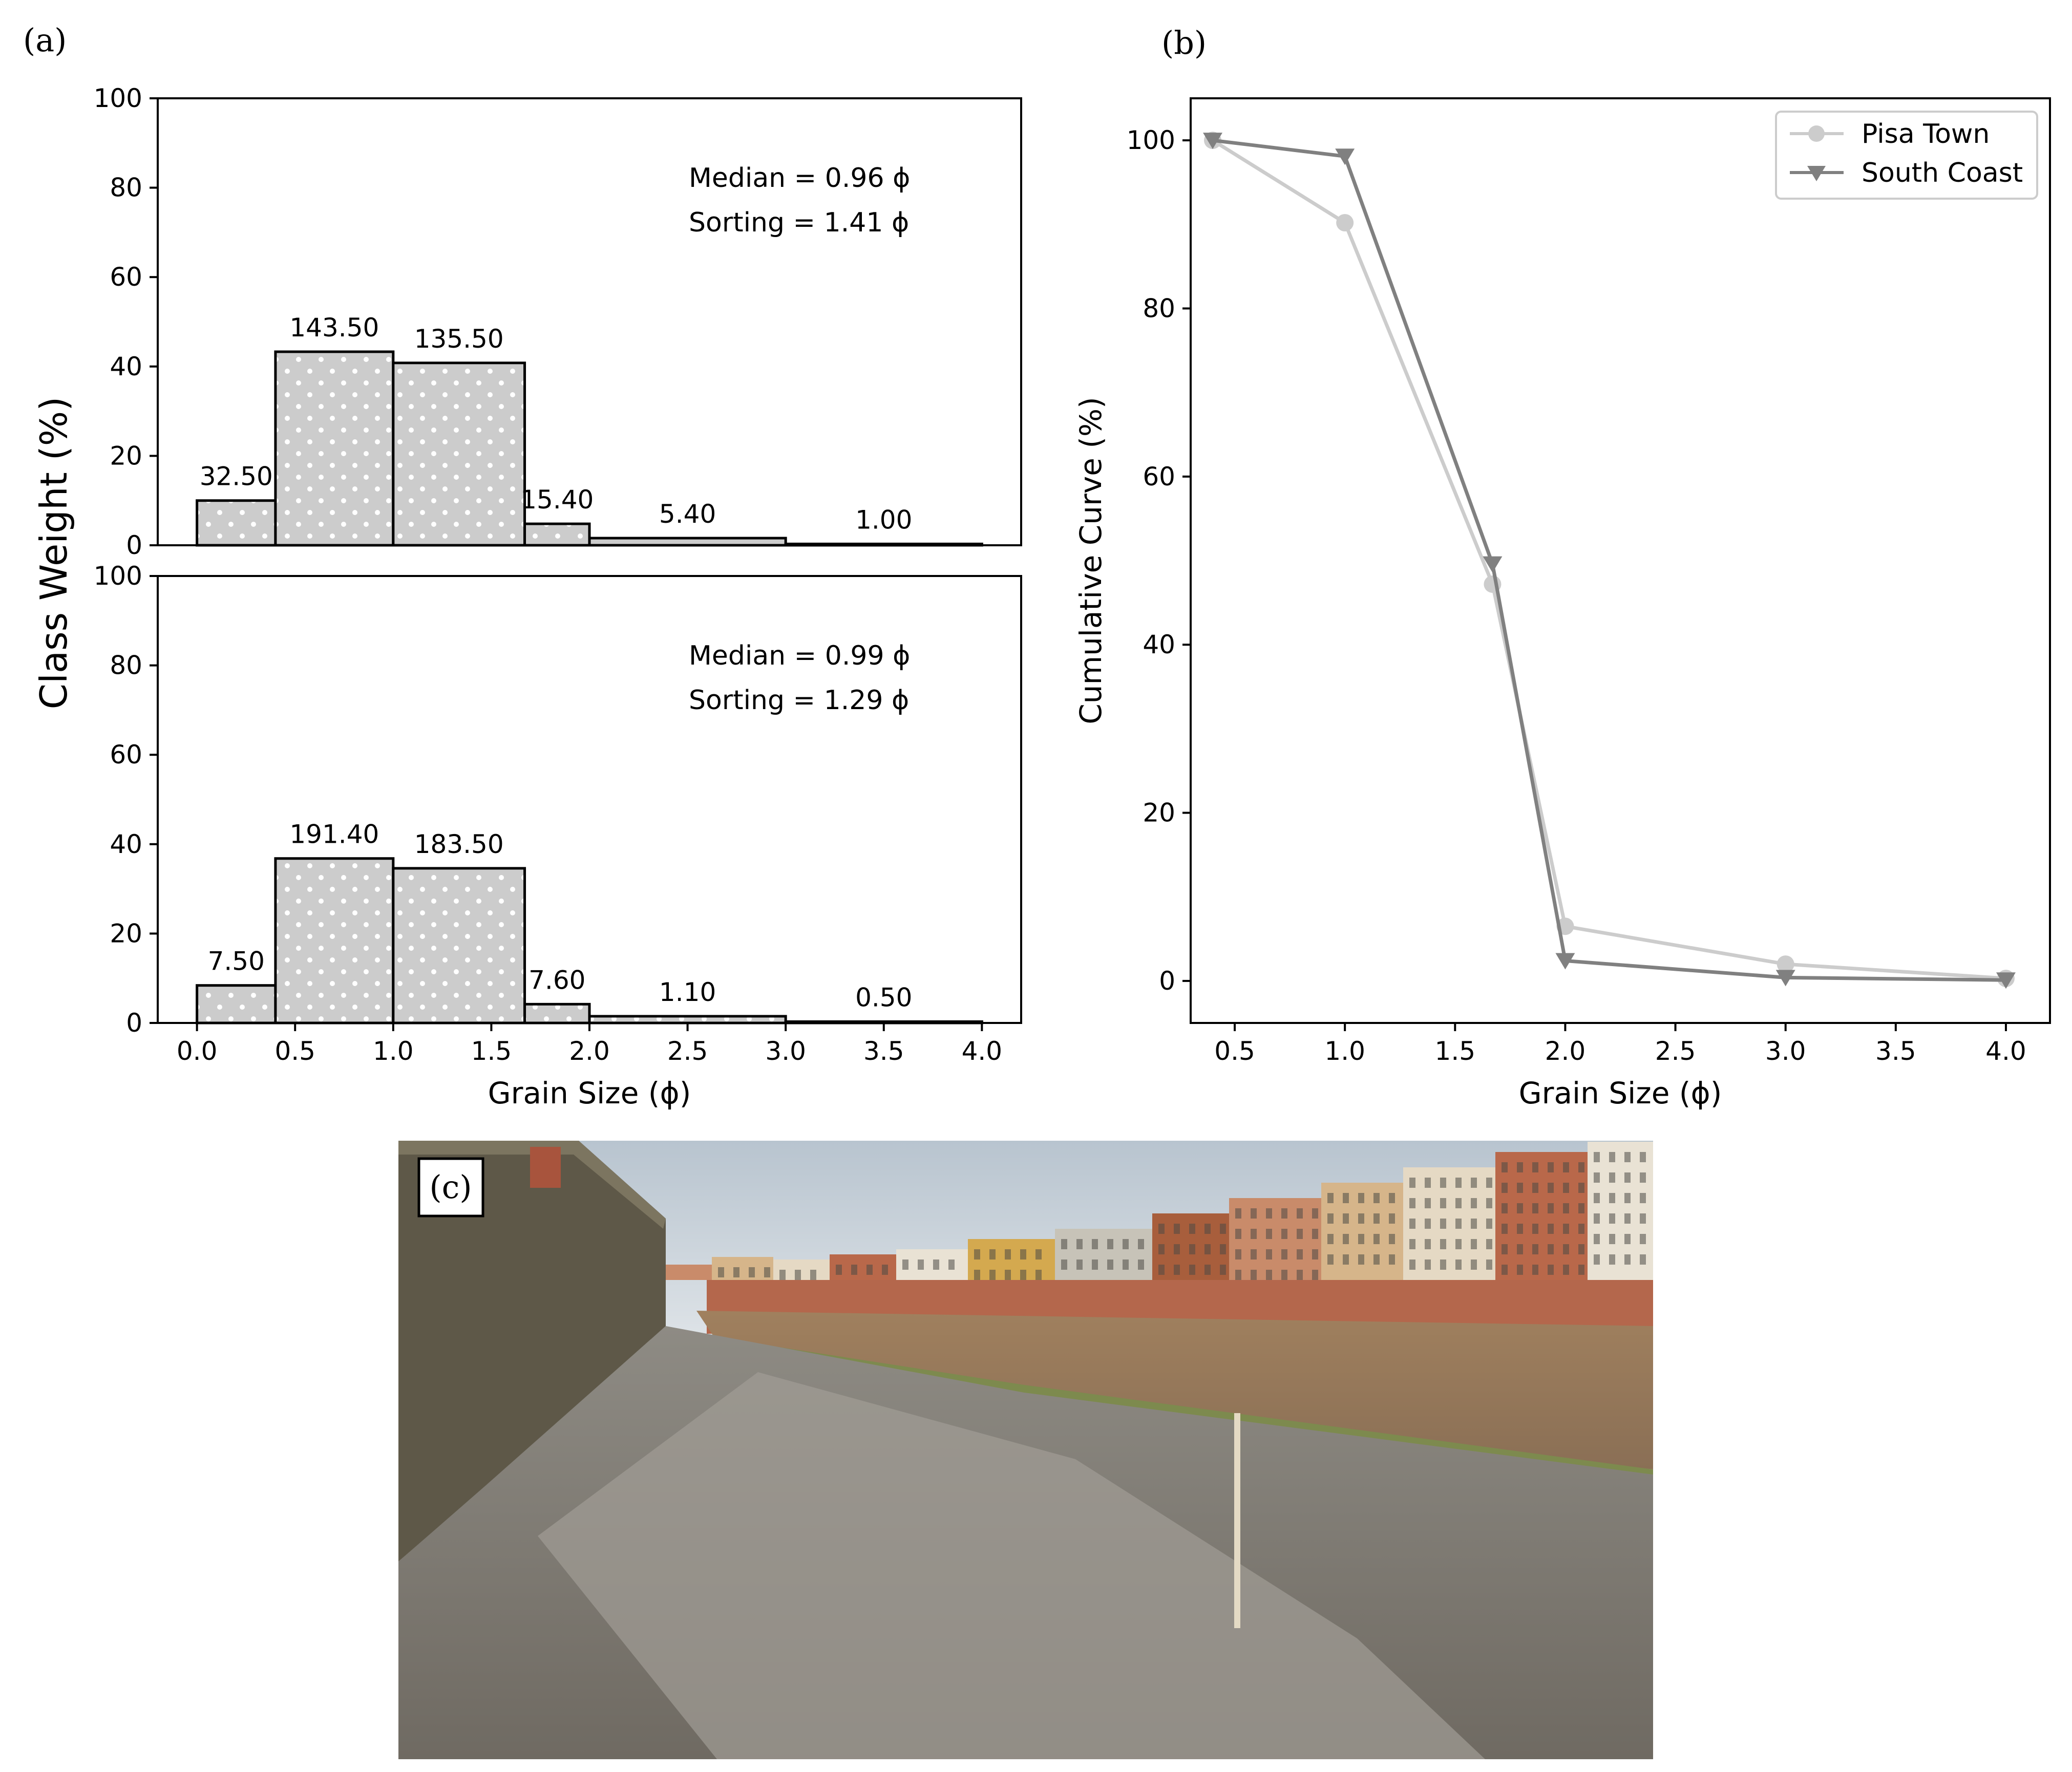 Image resolution: width=2072 pixels, height=1772 pixels. I want to click on x-tick-label: 0.5, so click(294, 1051).